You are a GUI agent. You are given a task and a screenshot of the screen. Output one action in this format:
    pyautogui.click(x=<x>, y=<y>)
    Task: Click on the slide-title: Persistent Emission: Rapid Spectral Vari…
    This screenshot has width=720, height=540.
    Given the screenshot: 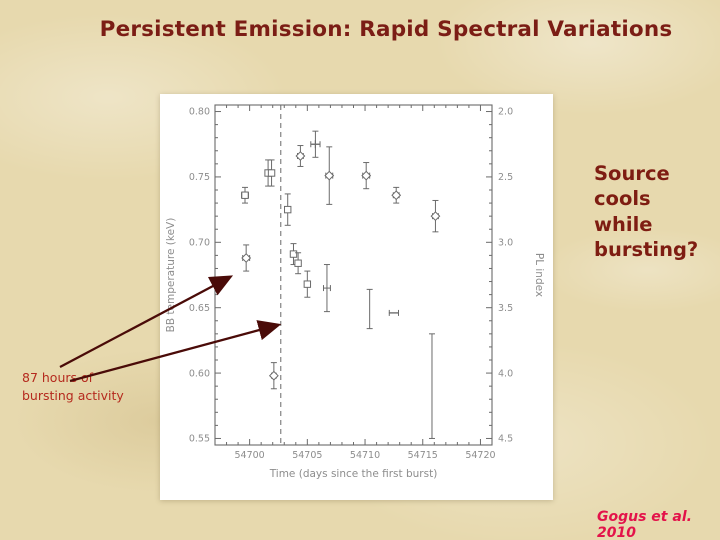 What is the action you would take?
    pyautogui.click(x=386, y=29)
    